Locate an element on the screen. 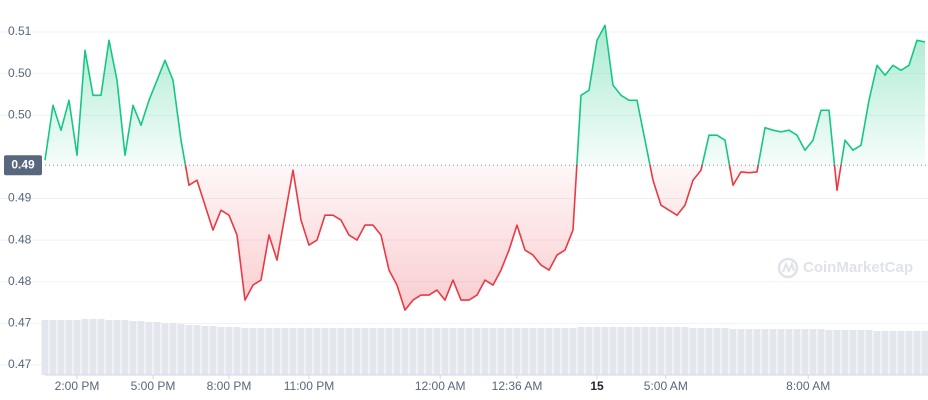 The image size is (928, 400). reference-badge is located at coordinates (23, 165).